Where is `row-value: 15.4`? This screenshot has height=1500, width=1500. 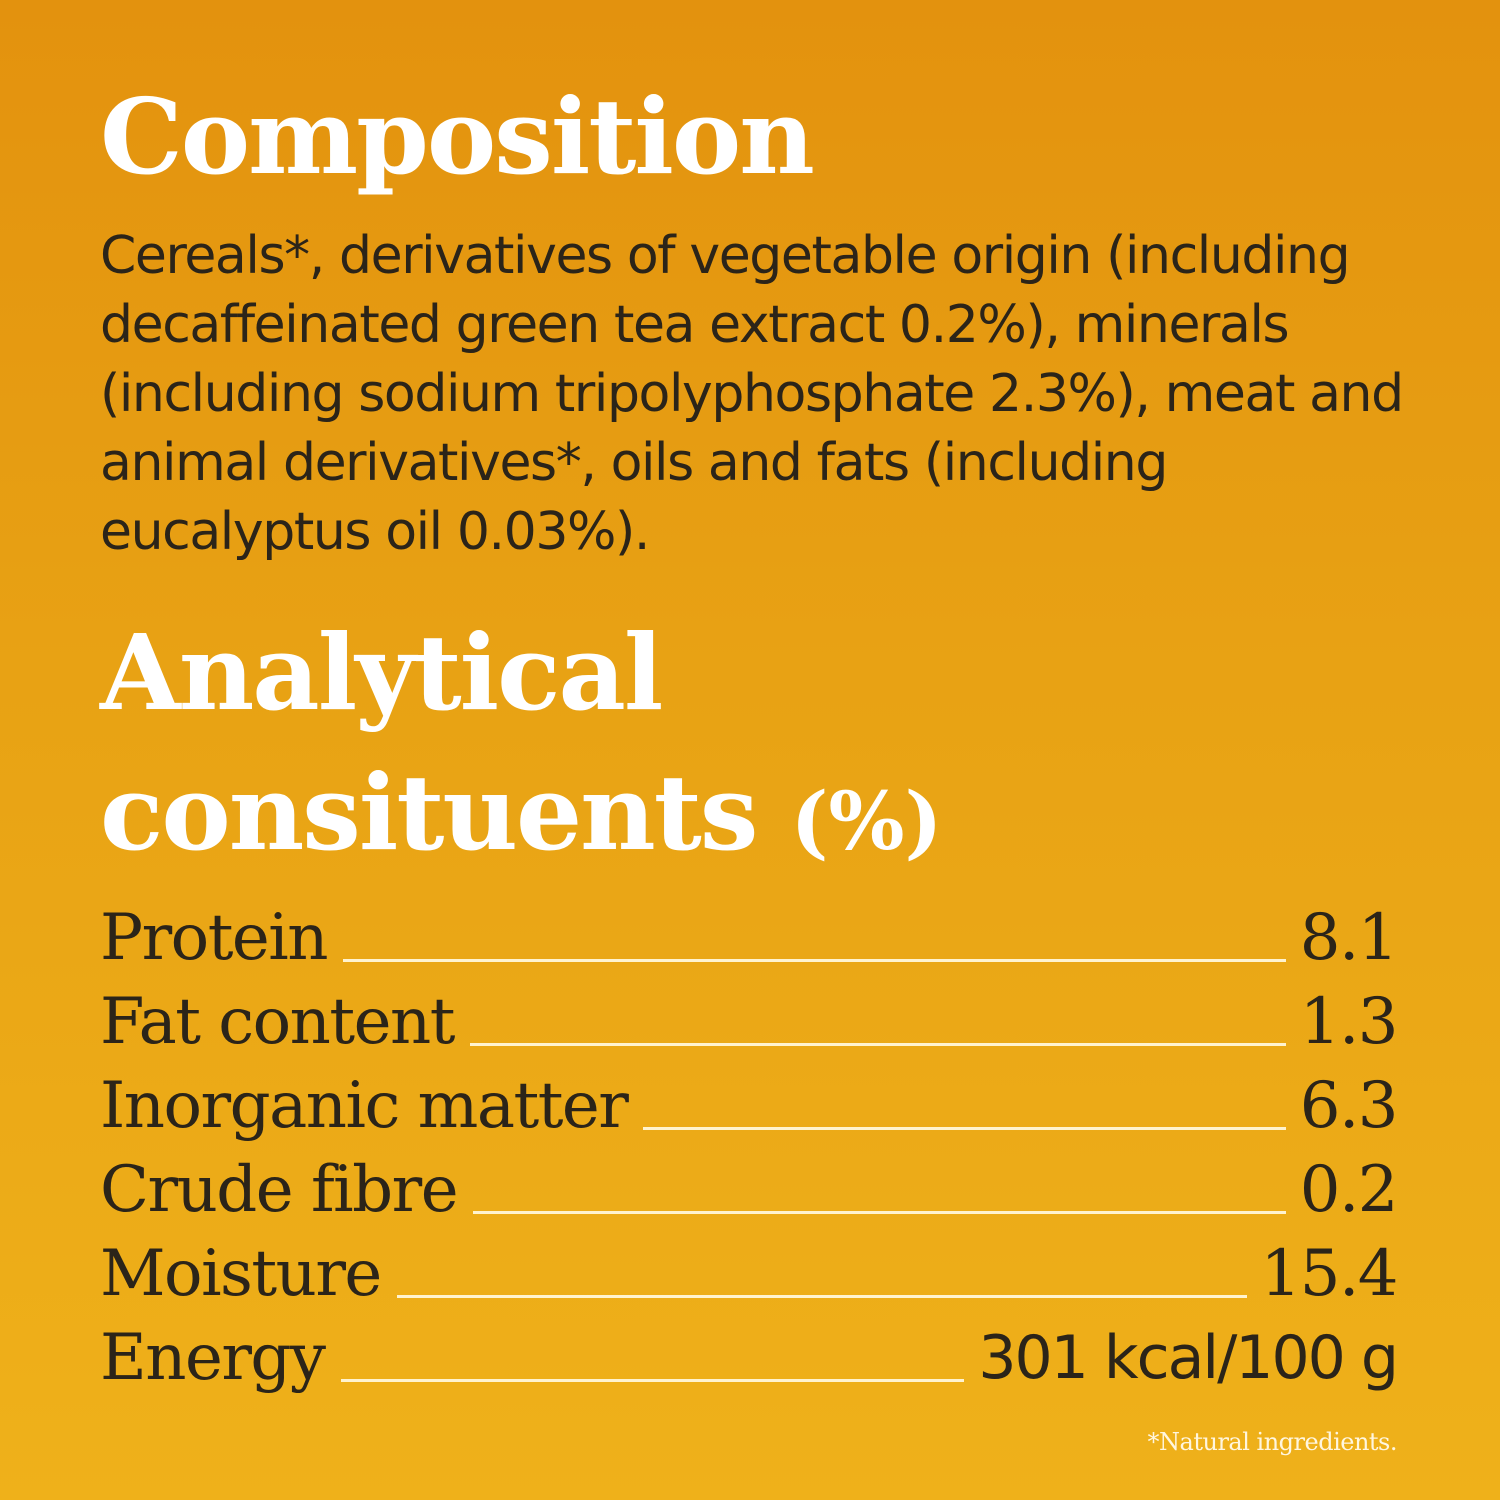 row-value: 15.4 is located at coordinates (1329, 1274).